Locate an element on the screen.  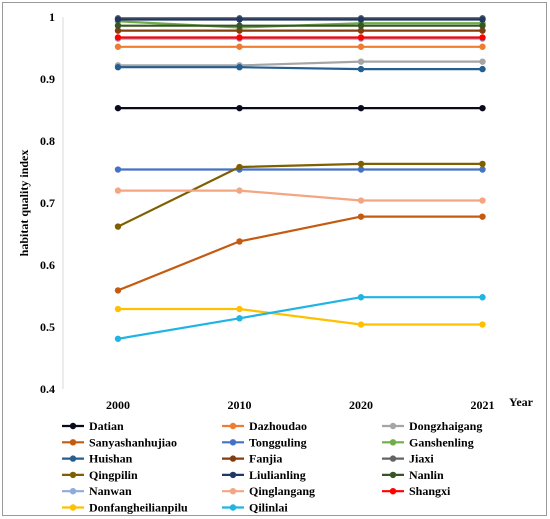
legend-label: Jiaxi is located at coordinates (421, 459).